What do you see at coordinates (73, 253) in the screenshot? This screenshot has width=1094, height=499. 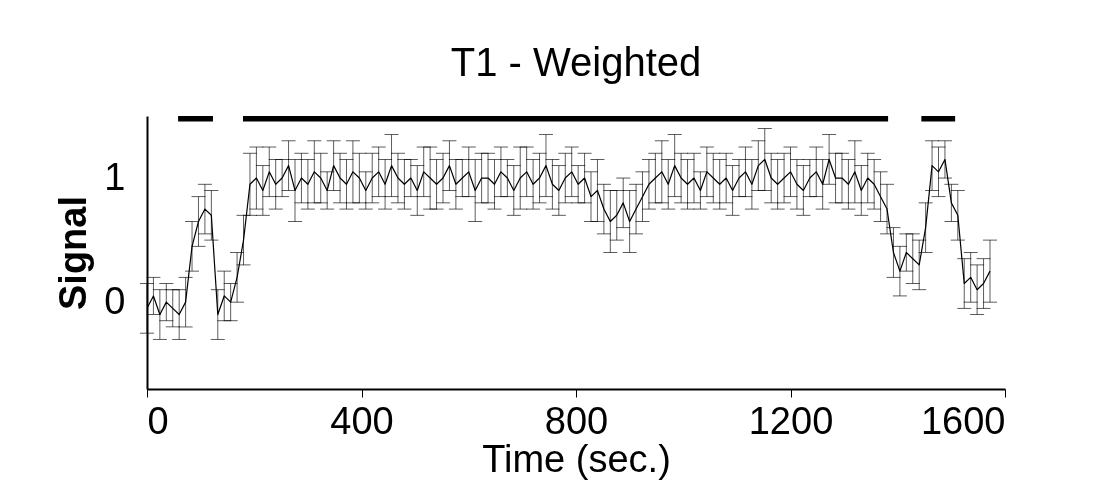 I see `y-axis-title: Signal` at bounding box center [73, 253].